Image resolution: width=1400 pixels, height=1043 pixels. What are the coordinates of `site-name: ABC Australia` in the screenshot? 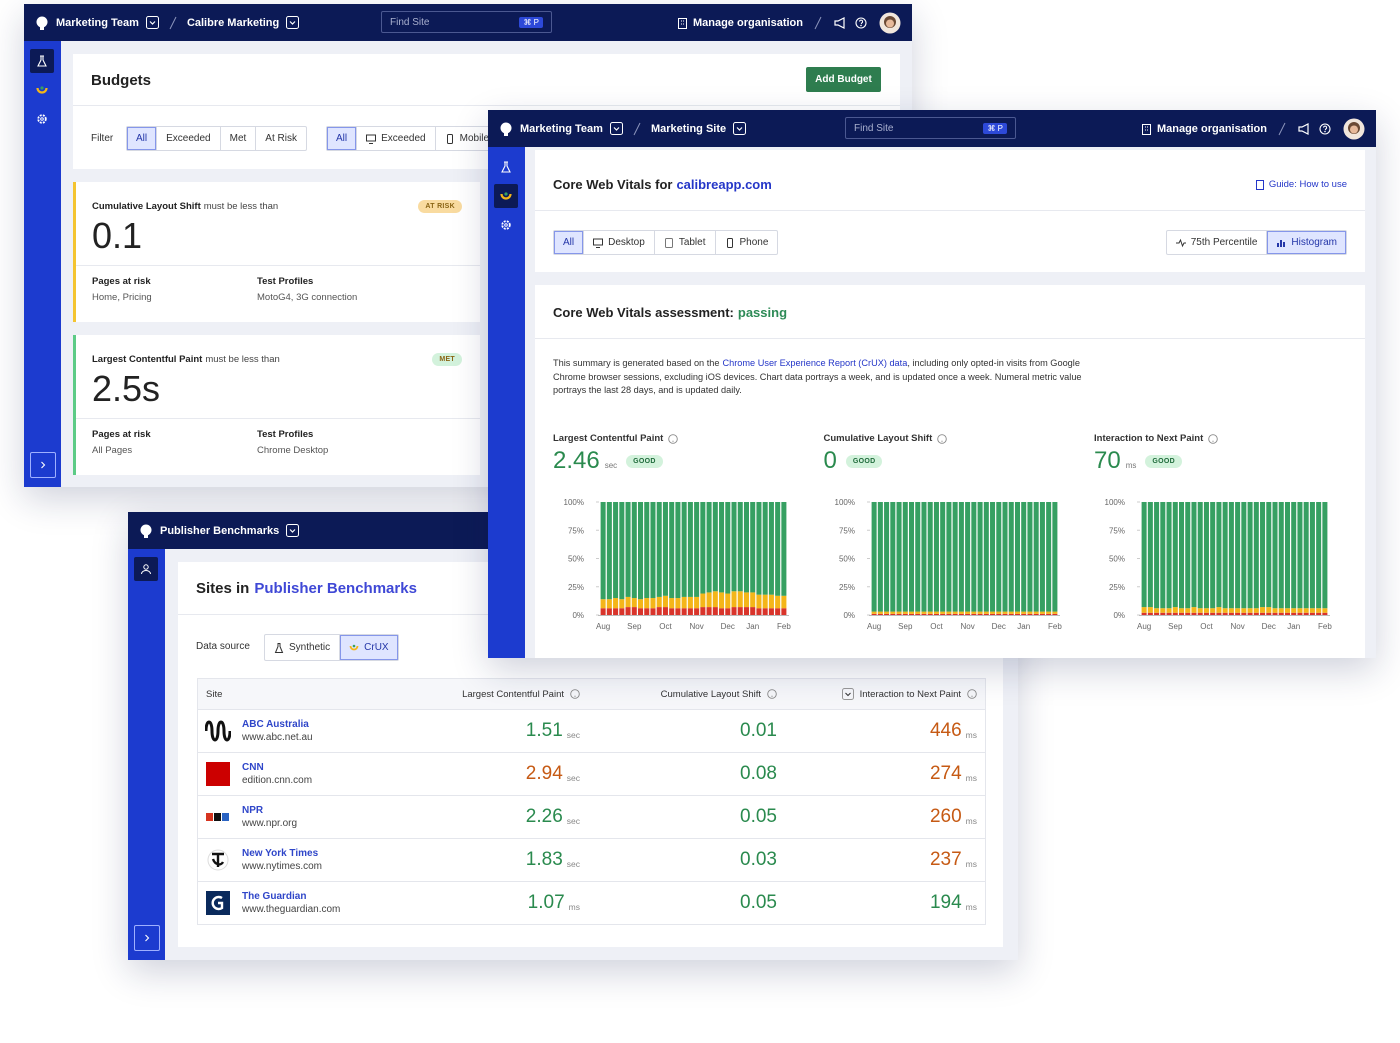 It's located at (275, 724).